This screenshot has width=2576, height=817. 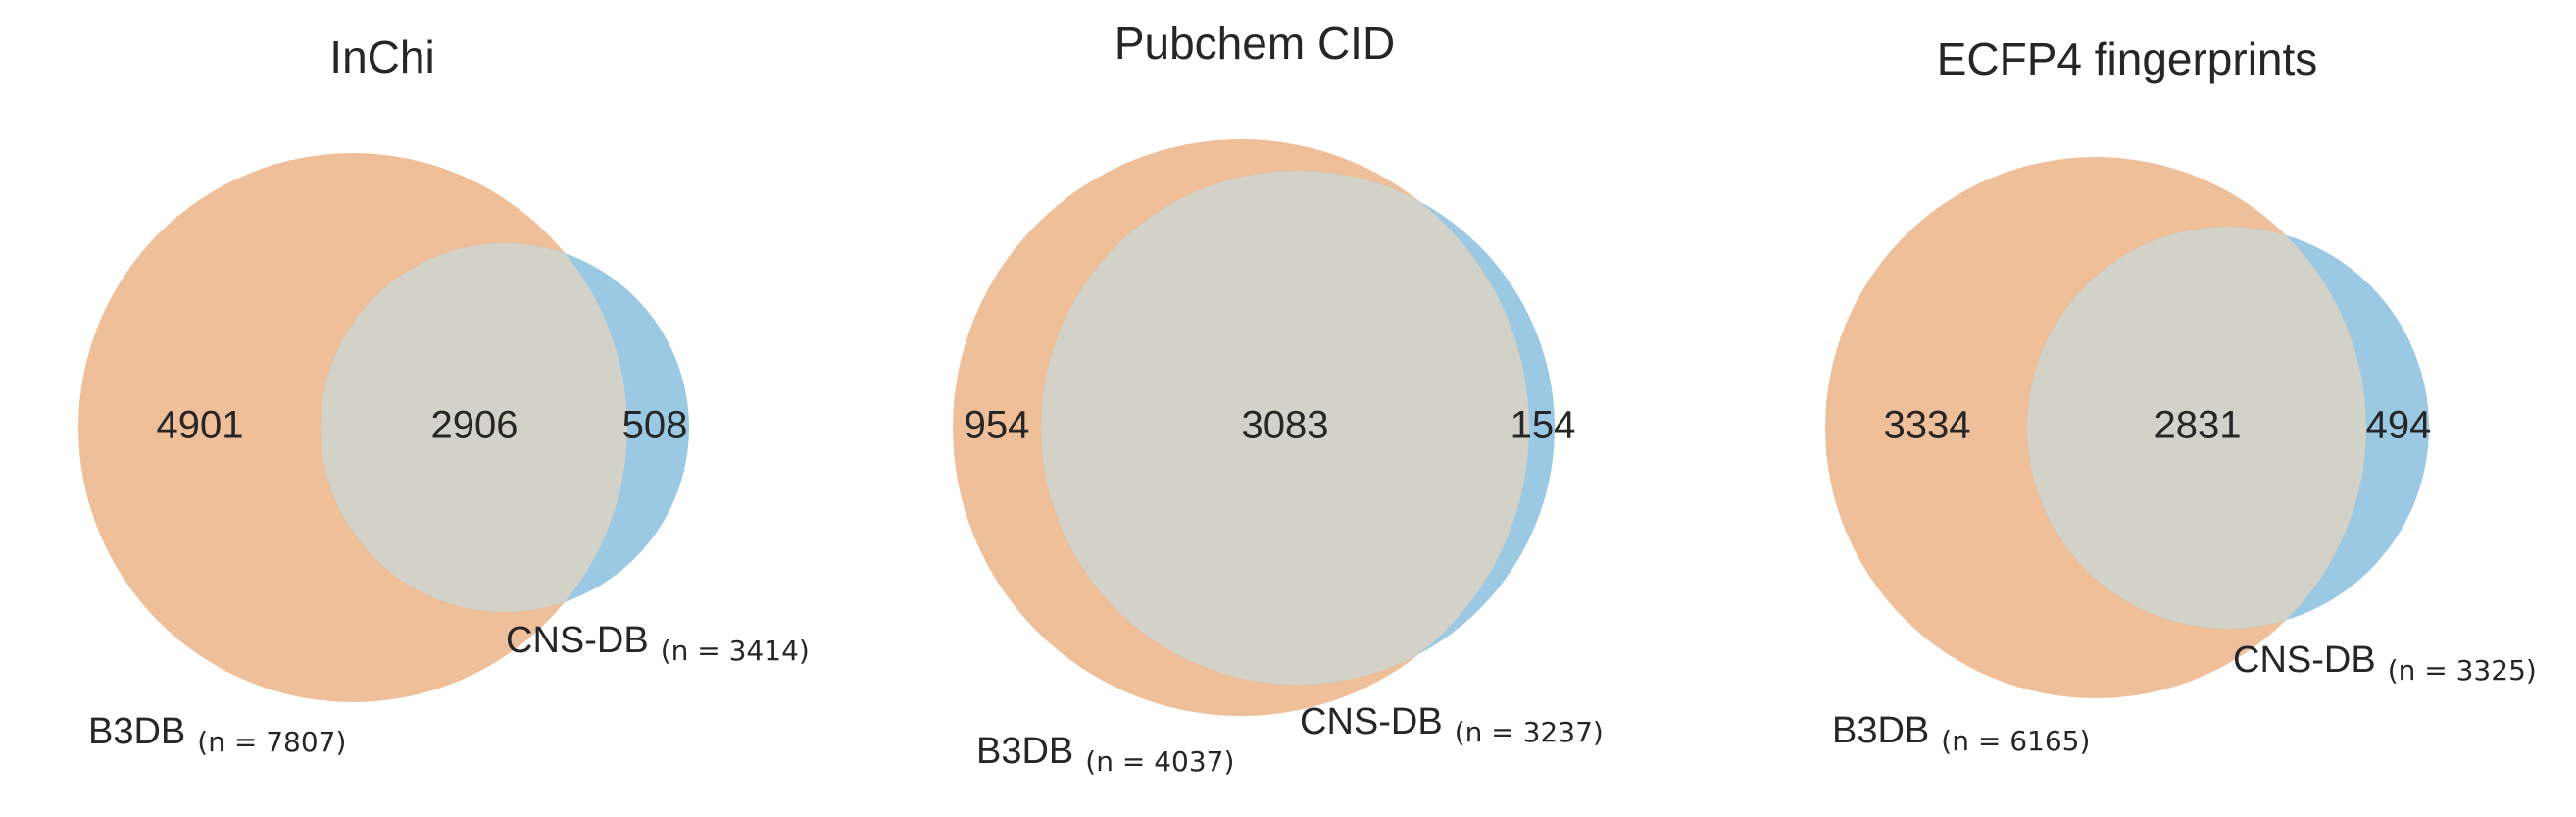 What do you see at coordinates (2127, 58) in the screenshot?
I see `venn-title: ECFP4 fingerprints` at bounding box center [2127, 58].